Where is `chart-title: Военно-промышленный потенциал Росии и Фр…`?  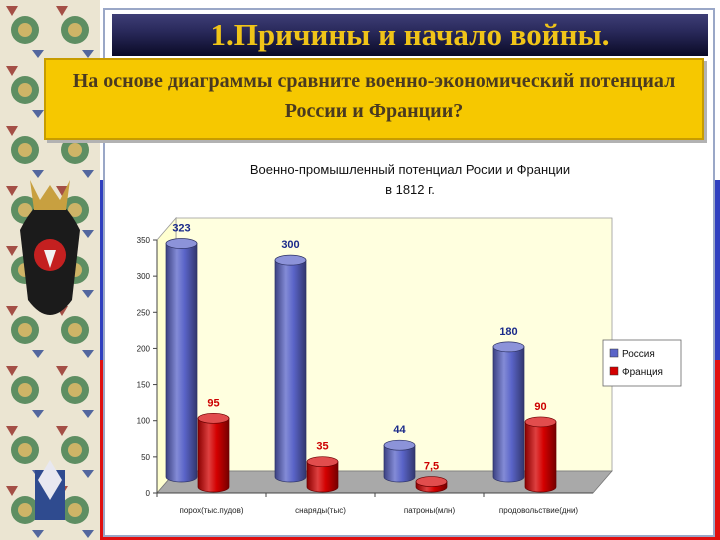 chart-title: Военно-промышленный потенциал Росии и Фр… is located at coordinates (410, 180).